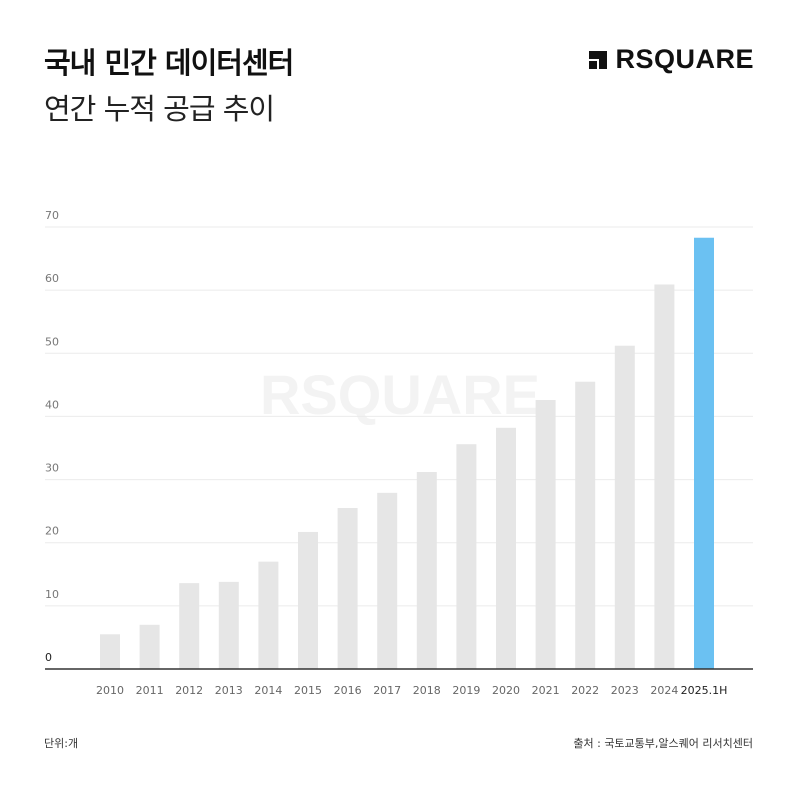 The width and height of the screenshot is (800, 794). Describe the element at coordinates (189, 626) in the screenshot. I see `bar-2012` at that location.